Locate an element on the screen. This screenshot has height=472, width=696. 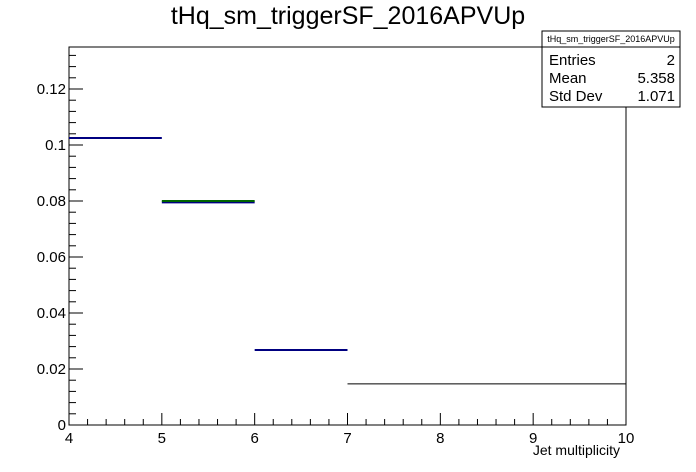
y-axis: 0 0.02 0.04 0.06 0.08 0.1 0.12 is located at coordinates (60, 244).